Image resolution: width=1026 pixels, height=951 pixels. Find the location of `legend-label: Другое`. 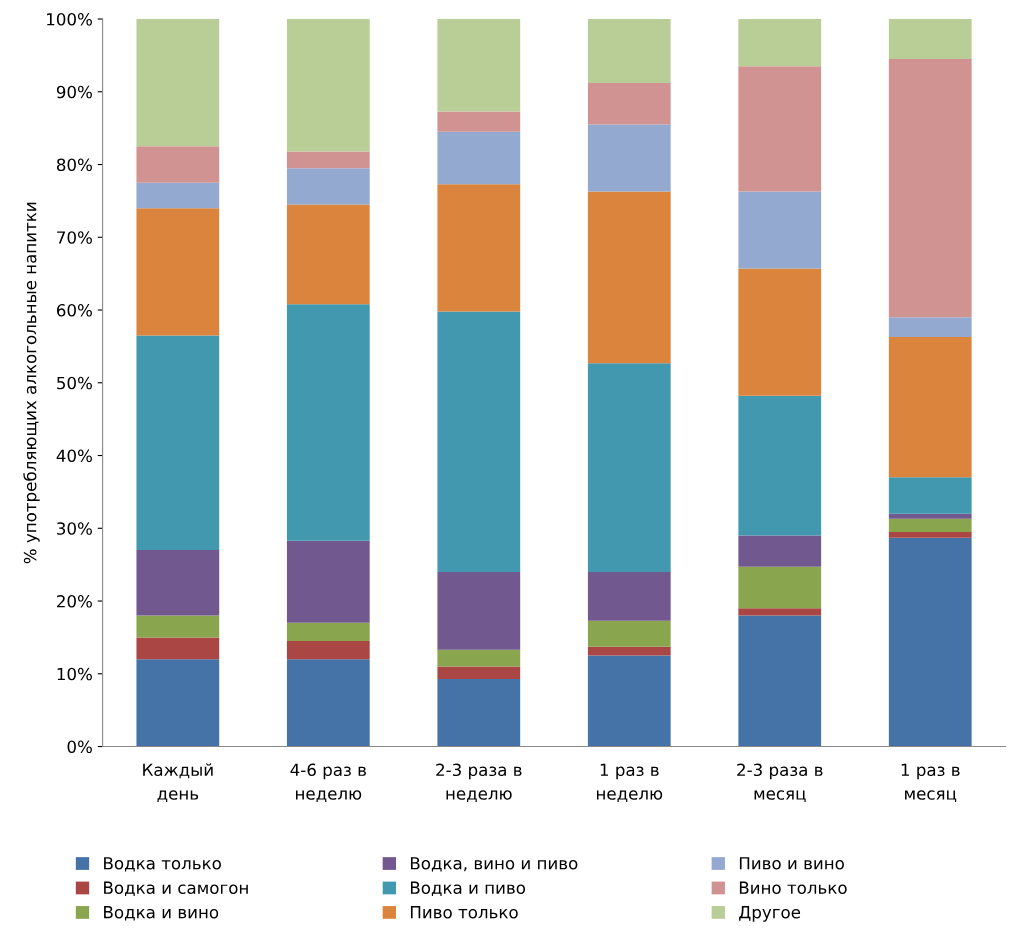

legend-label: Другое is located at coordinates (770, 914).